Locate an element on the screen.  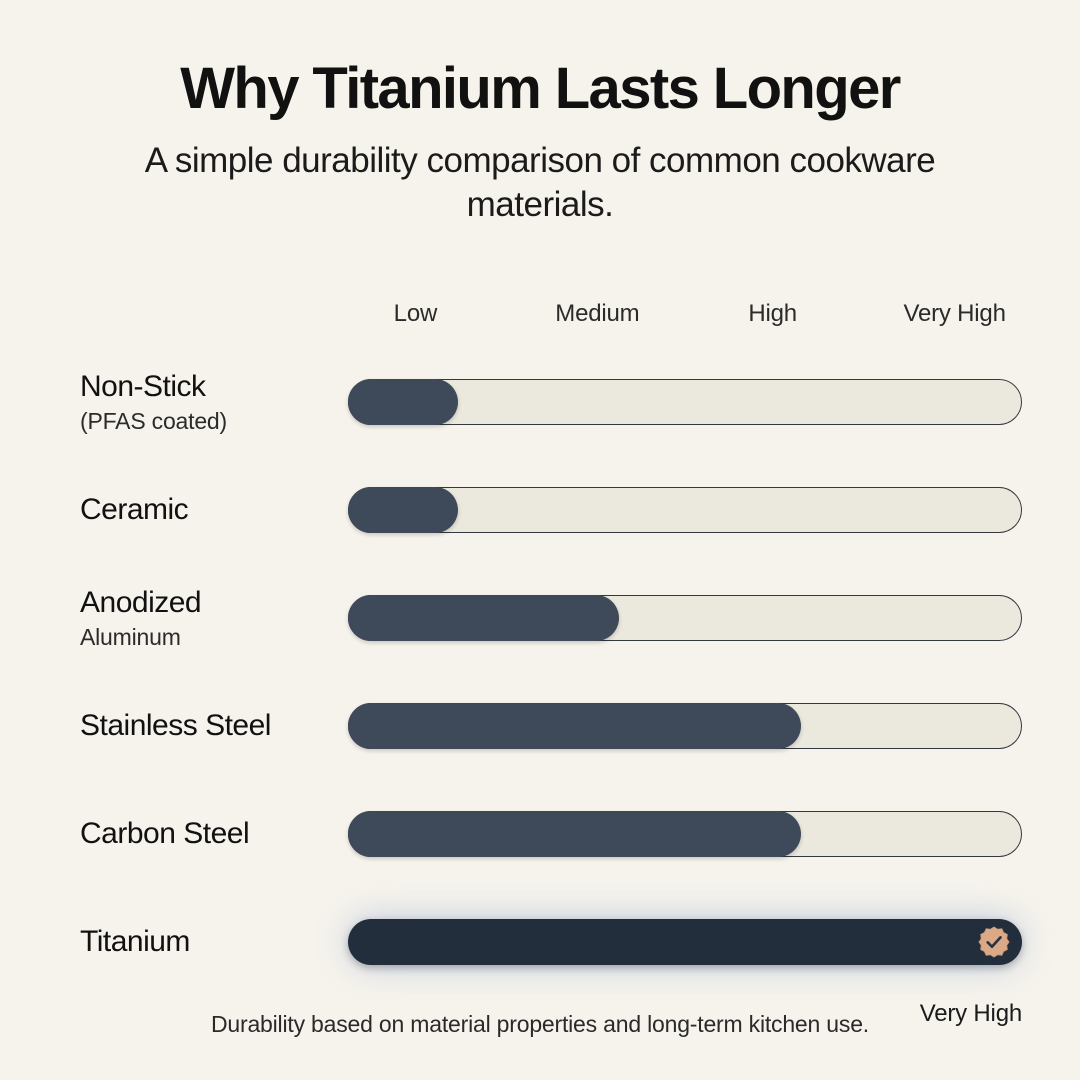
chart-row: Stainless Steel is located at coordinates (540, 726).